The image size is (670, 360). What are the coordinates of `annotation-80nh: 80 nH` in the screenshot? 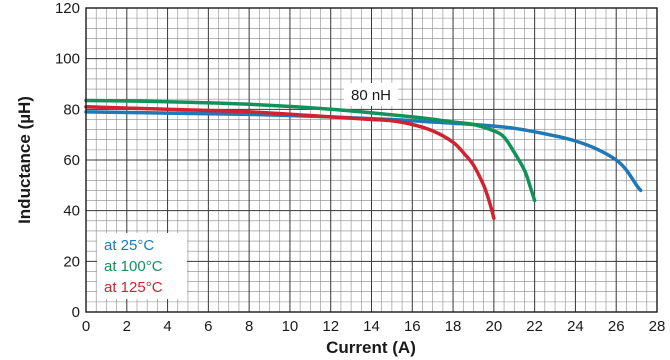 It's located at (371, 94).